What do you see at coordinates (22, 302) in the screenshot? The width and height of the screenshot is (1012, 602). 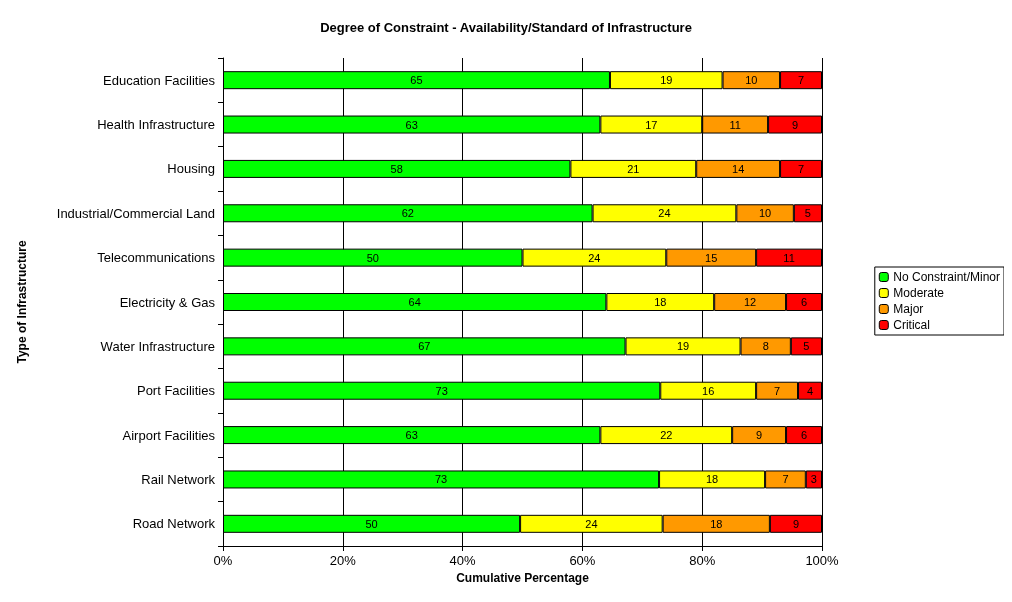 I see `y-axis-title: Type of Infrastructure` at bounding box center [22, 302].